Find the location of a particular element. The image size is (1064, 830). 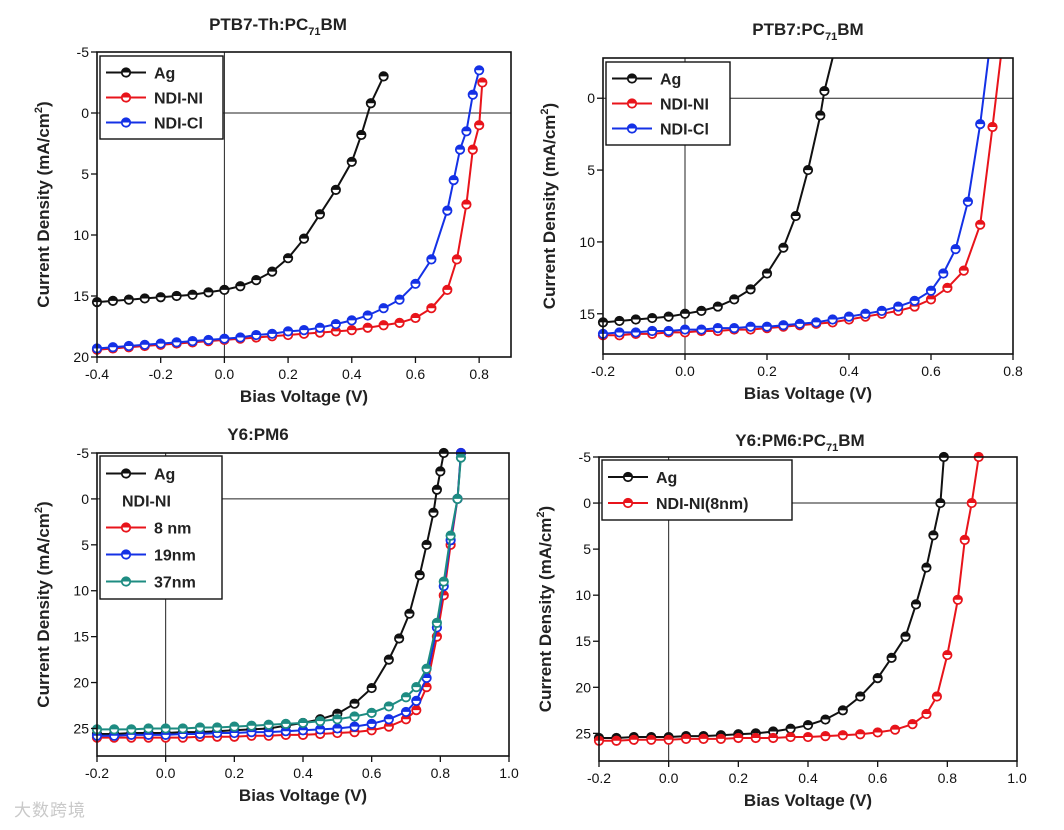

legend: Ag NDI-NI NDI-Cl is located at coordinates (161, 97).